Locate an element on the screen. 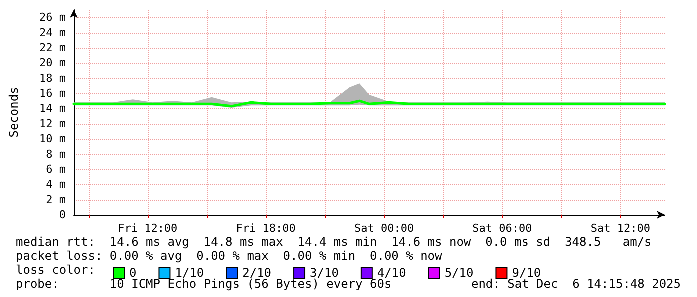  y-tick-label: 18 m is located at coordinates (53, 78).